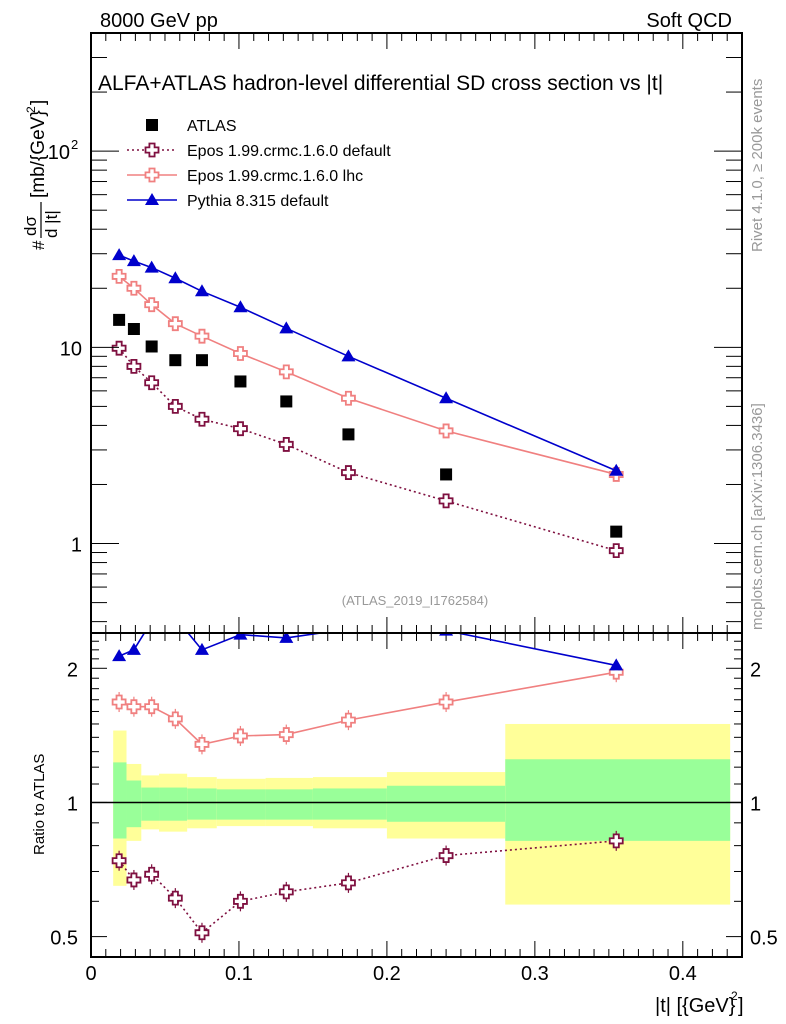  What do you see at coordinates (757, 165) in the screenshot?
I see `rivet-label: Rivet 4.1.0, ≥ 200k events` at bounding box center [757, 165].